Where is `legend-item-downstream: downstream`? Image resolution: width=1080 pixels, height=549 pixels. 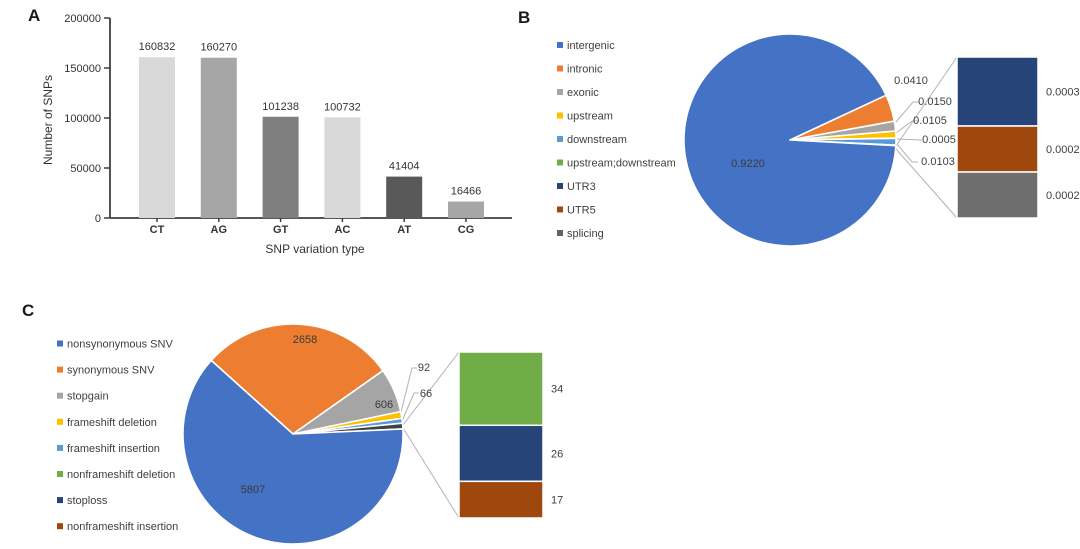 legend-item-downstream: downstream is located at coordinates (592, 140).